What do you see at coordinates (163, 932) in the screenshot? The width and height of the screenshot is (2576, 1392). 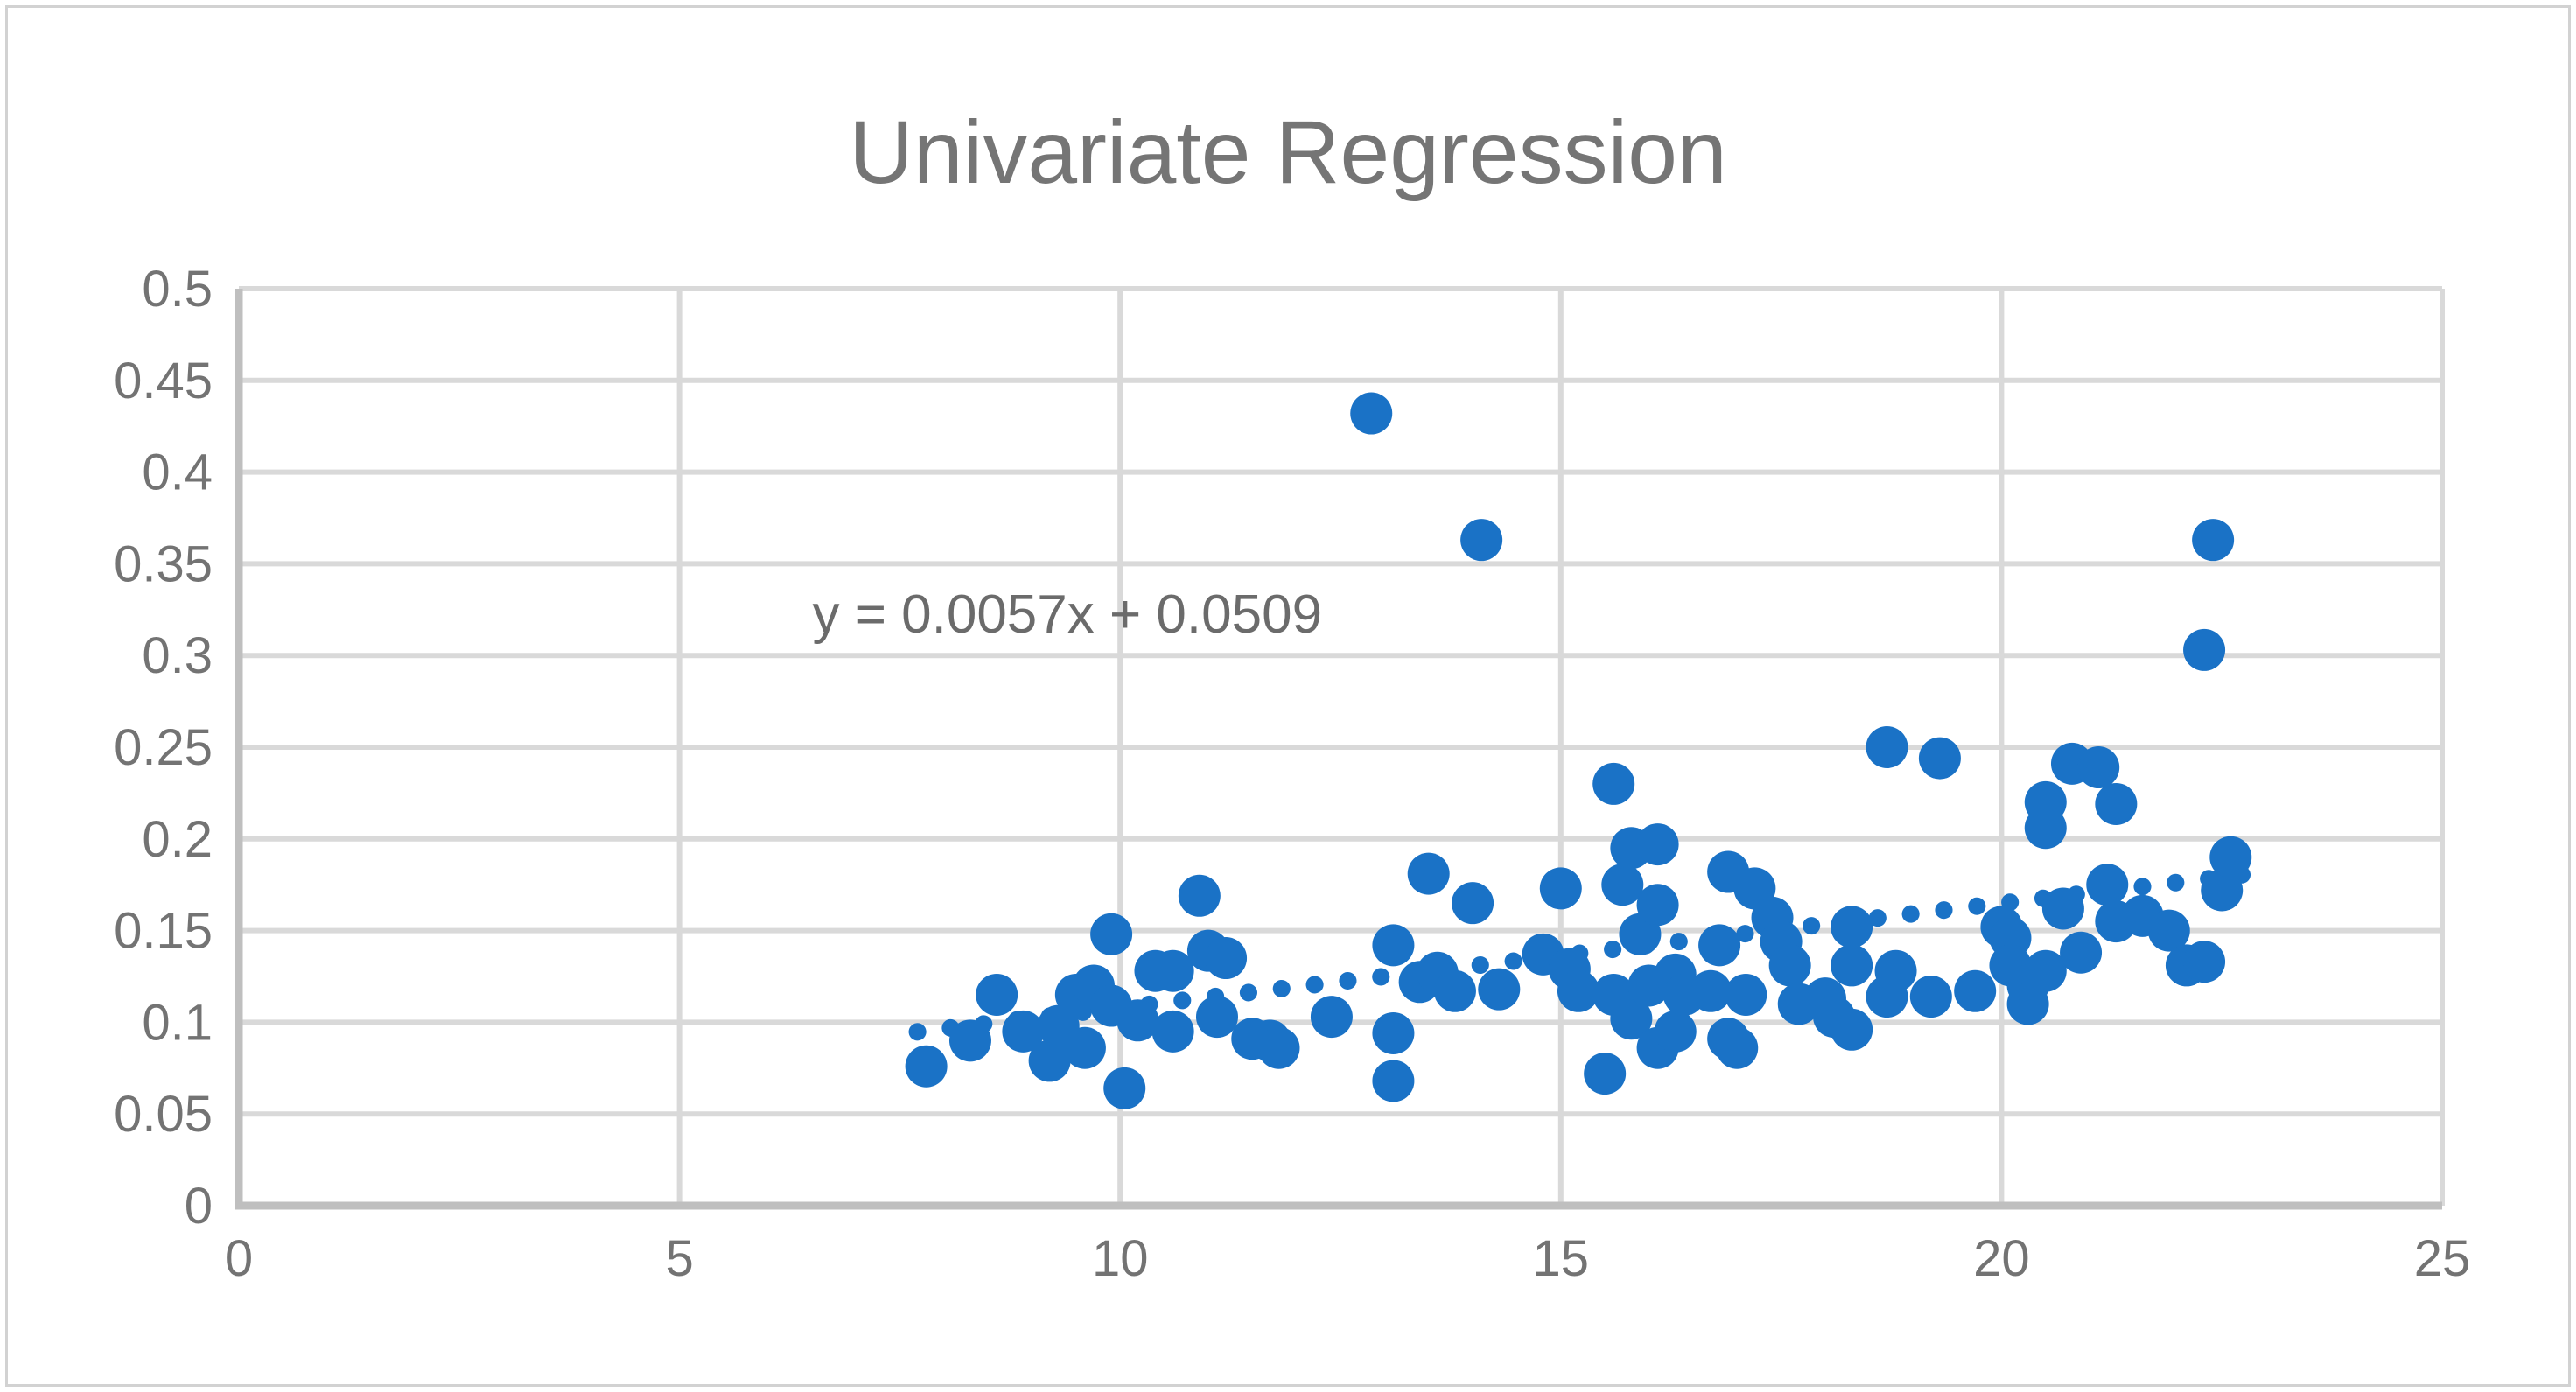 I see `y-tick-label: 0.15` at bounding box center [163, 932].